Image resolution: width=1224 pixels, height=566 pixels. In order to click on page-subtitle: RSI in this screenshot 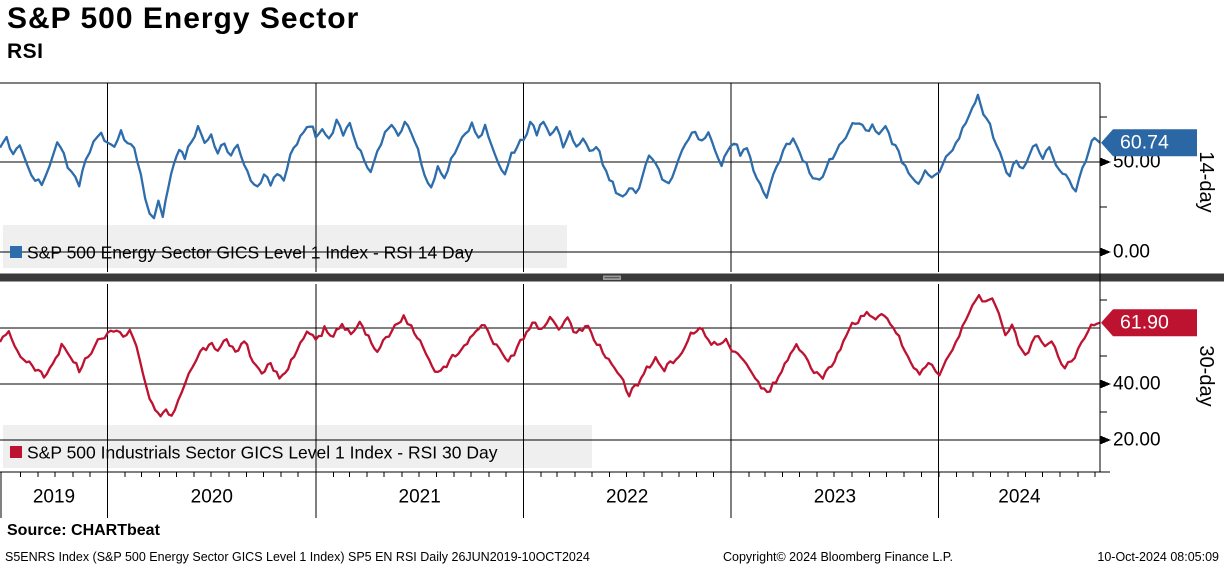, I will do `click(25, 51)`.